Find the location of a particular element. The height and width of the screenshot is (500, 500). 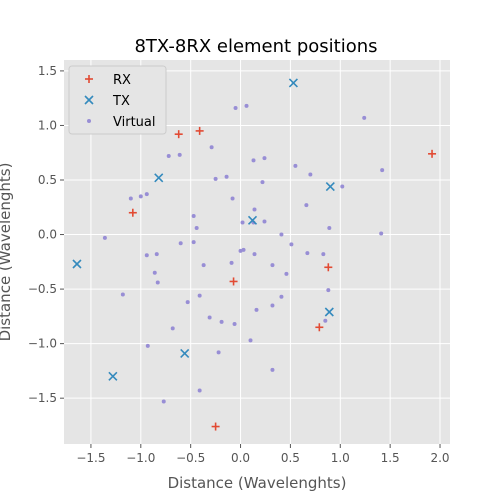

x-tick-label: 1.5 is located at coordinates (390, 458).